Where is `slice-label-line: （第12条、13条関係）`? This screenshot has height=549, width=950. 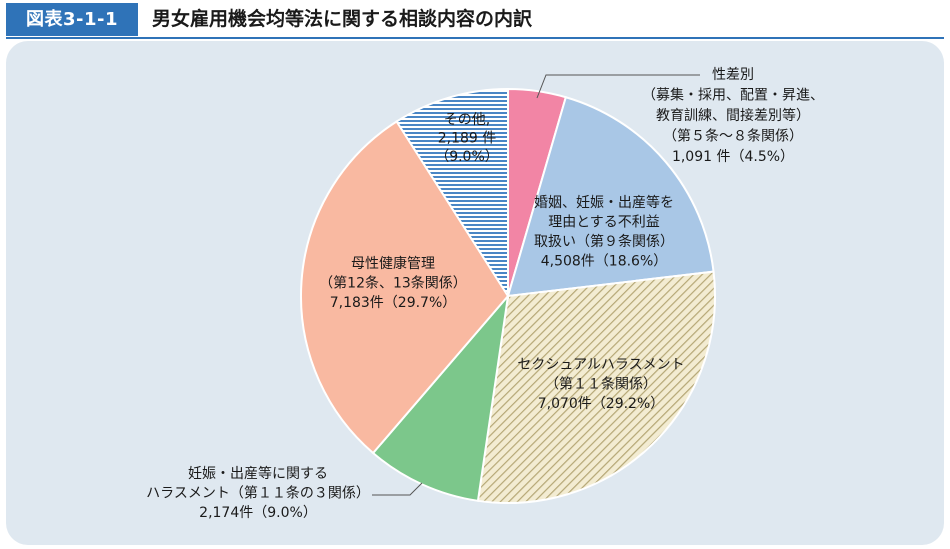 slice-label-line: （第12条、13条関係） is located at coordinates (393, 283).